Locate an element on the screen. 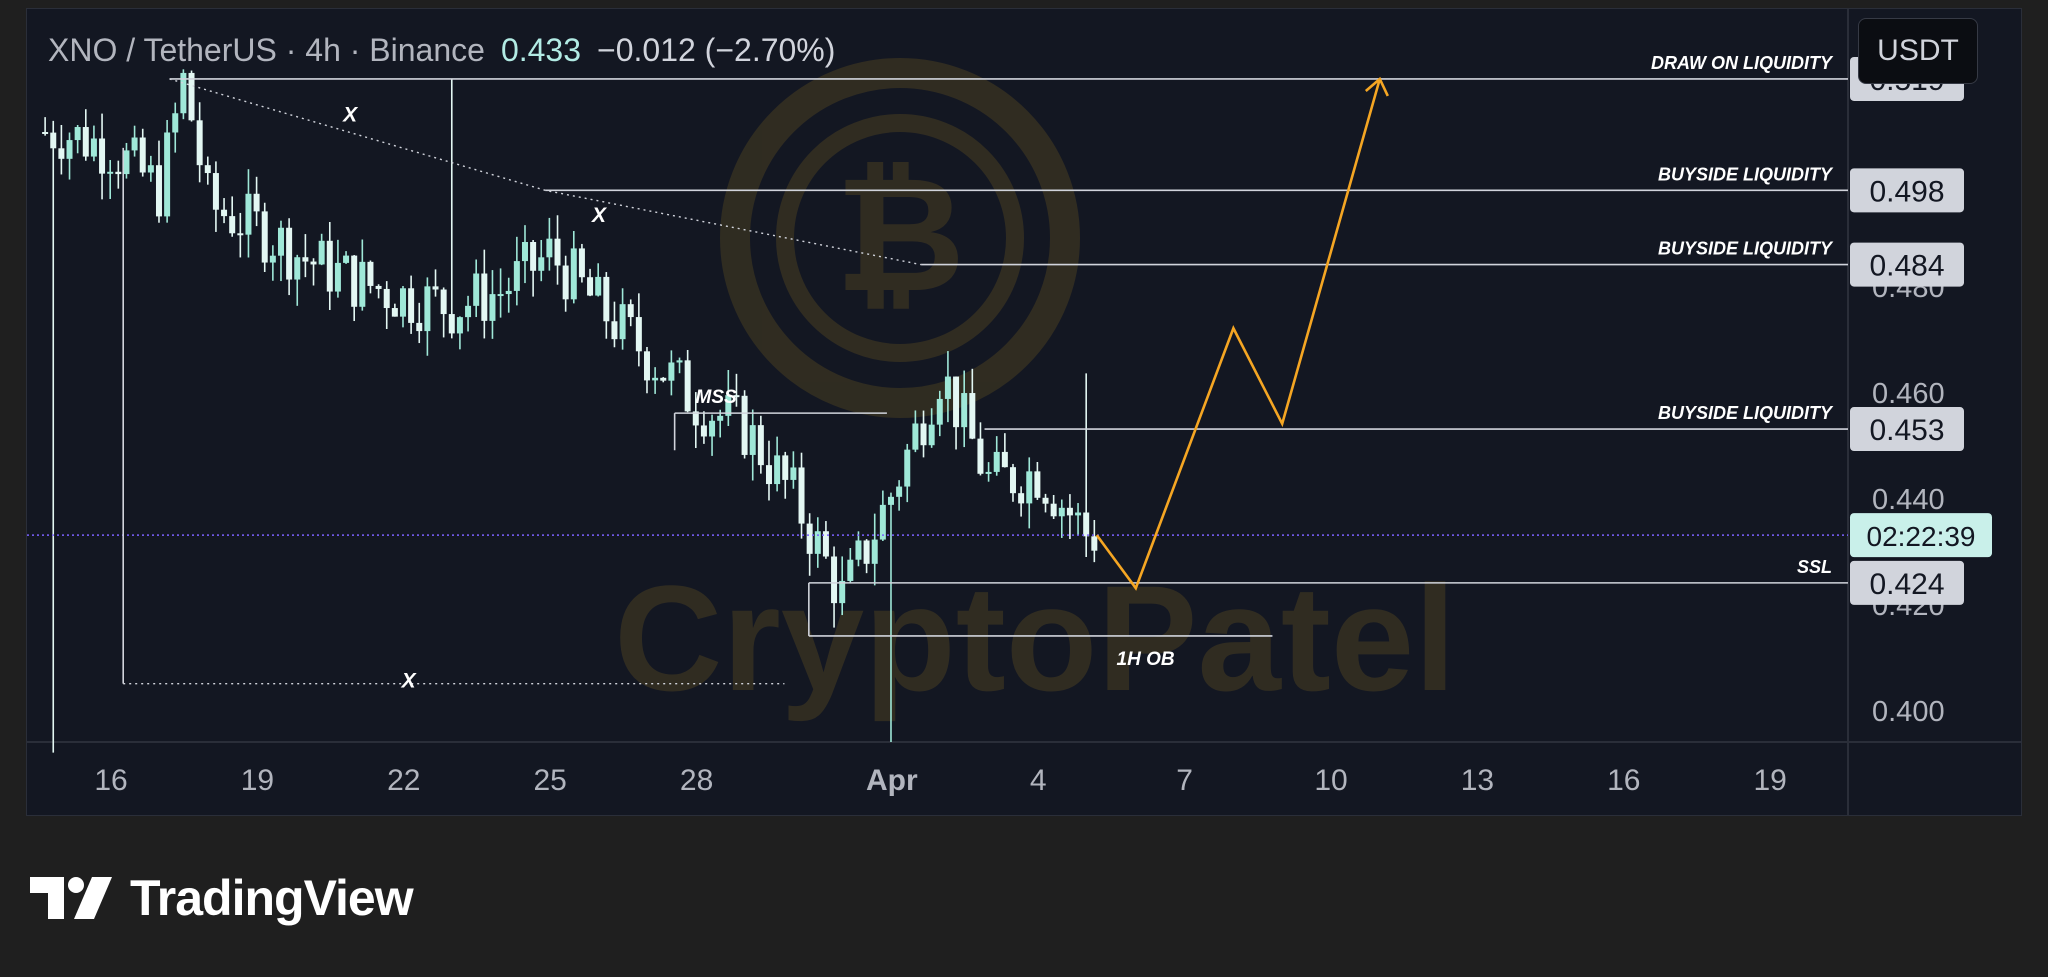 Image resolution: width=2048 pixels, height=977 pixels. level-price-label: 0.424 is located at coordinates (1907, 582).